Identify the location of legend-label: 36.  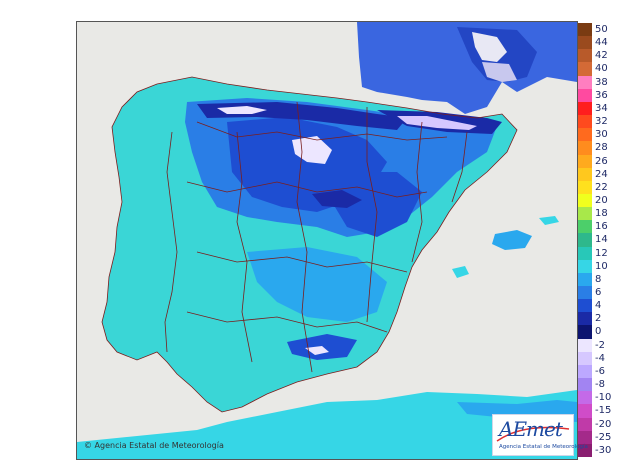
(601, 95).